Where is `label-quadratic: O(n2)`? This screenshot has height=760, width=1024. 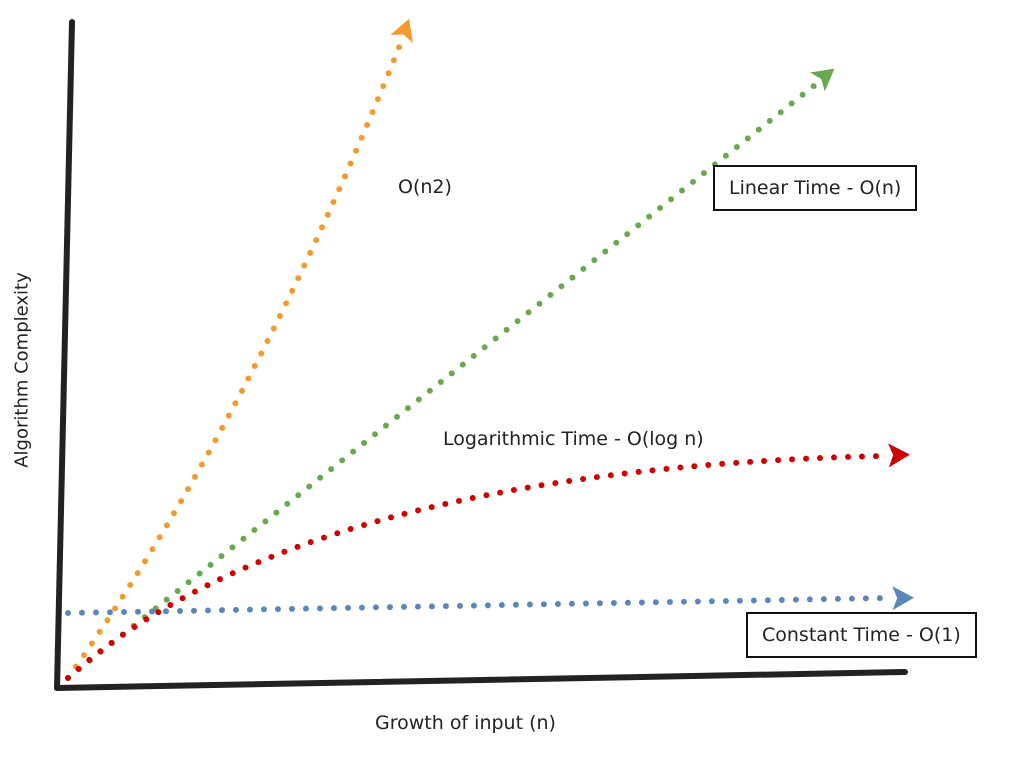 label-quadratic: O(n2) is located at coordinates (425, 187).